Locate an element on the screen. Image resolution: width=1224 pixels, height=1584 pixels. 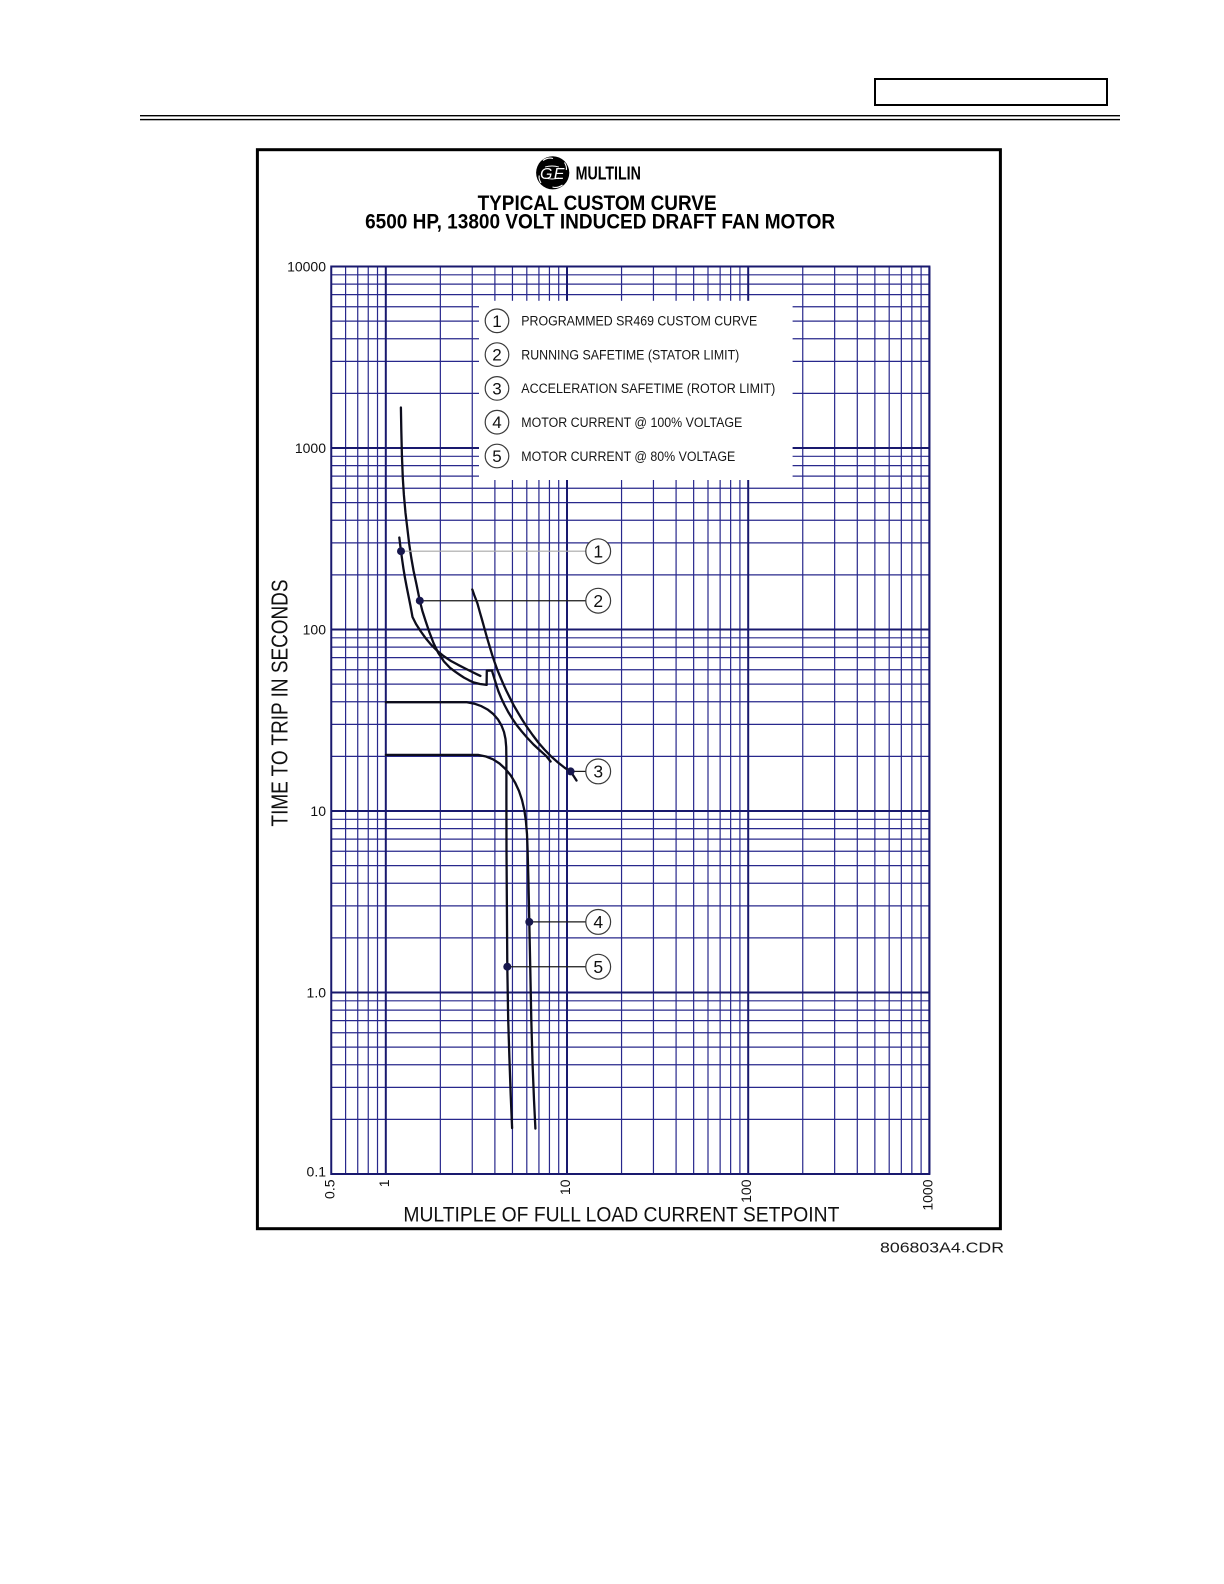
svg-text: G E is located at coordinates (552, 174).